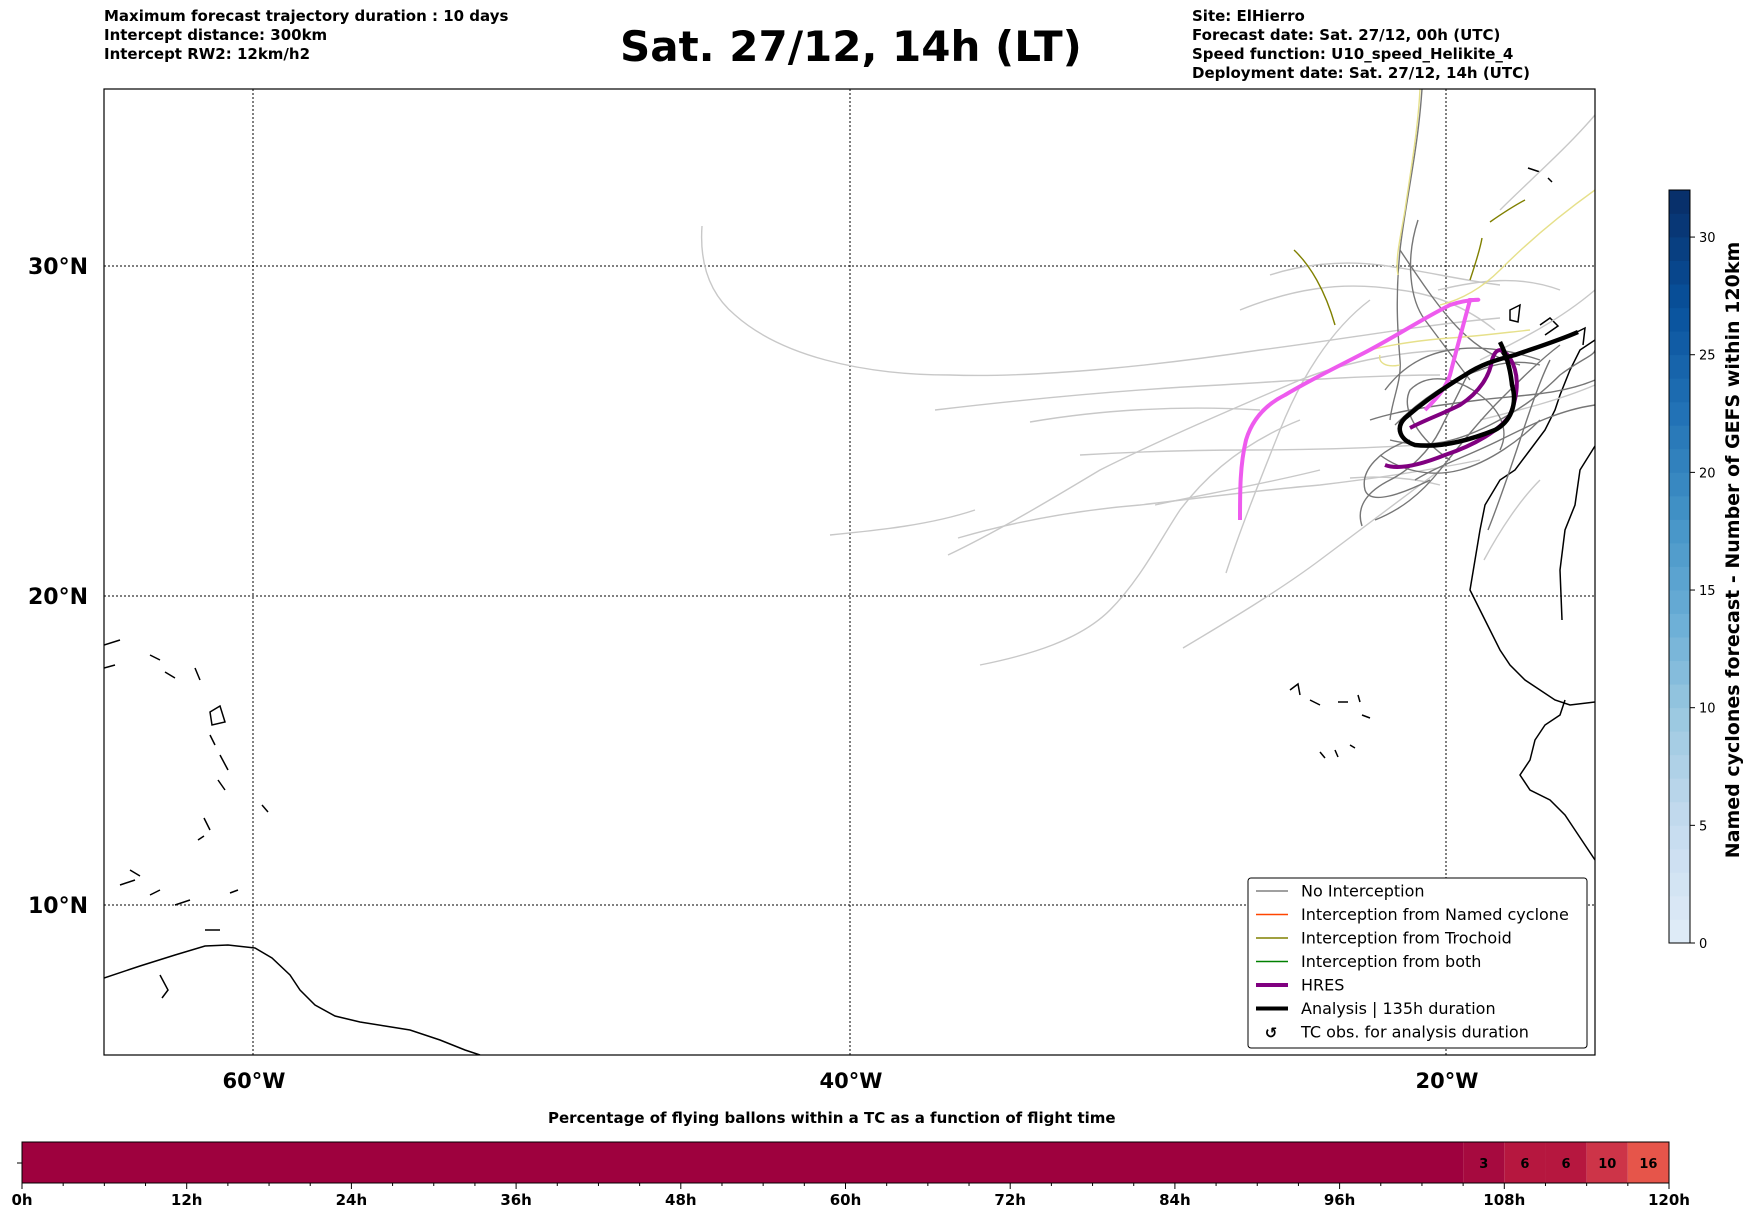 This screenshot has height=1213, width=1748. Describe the element at coordinates (851, 46) in the screenshot. I see `page-title: Sat. 27/12, 14h (LT)` at that location.